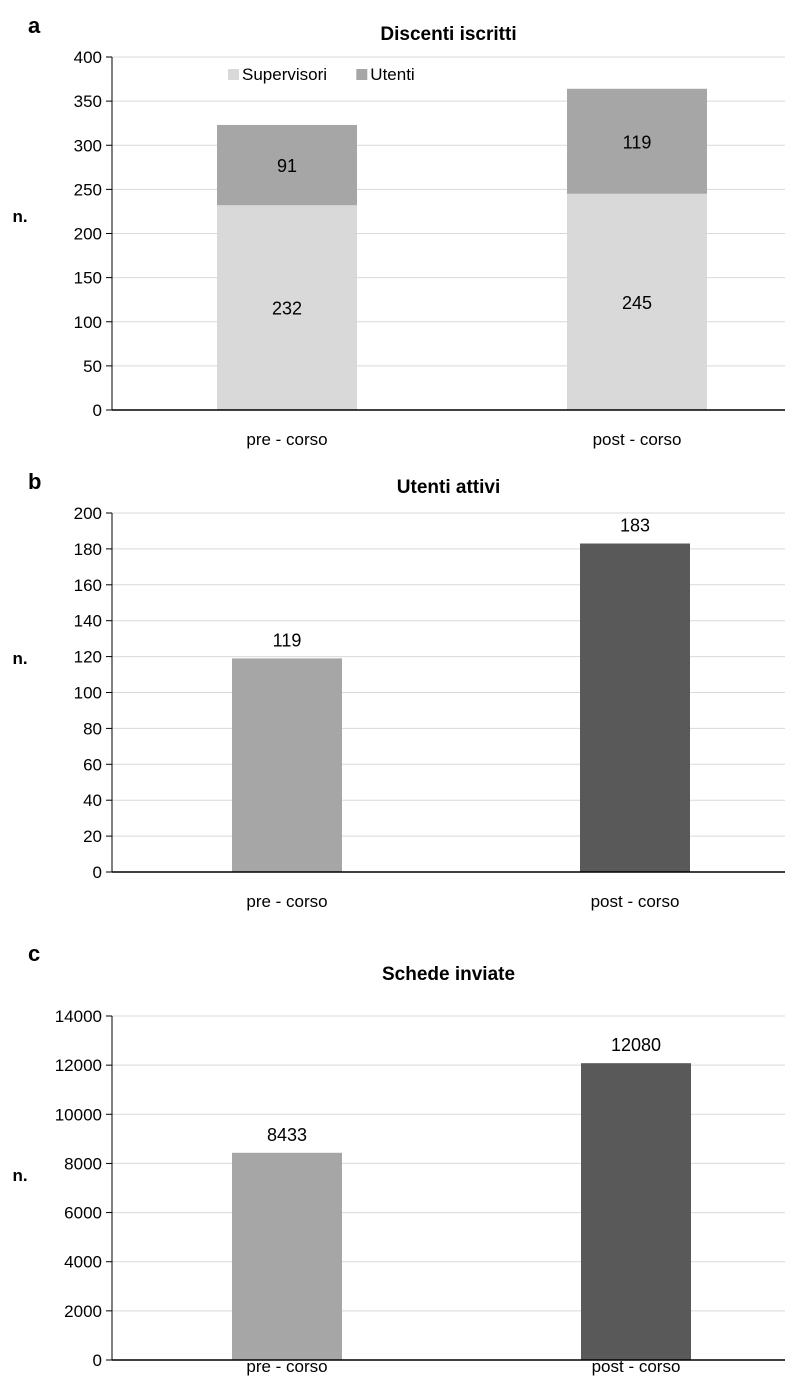 The image size is (801, 1382). I want to click on y-tick-label: 160, so click(88, 585).